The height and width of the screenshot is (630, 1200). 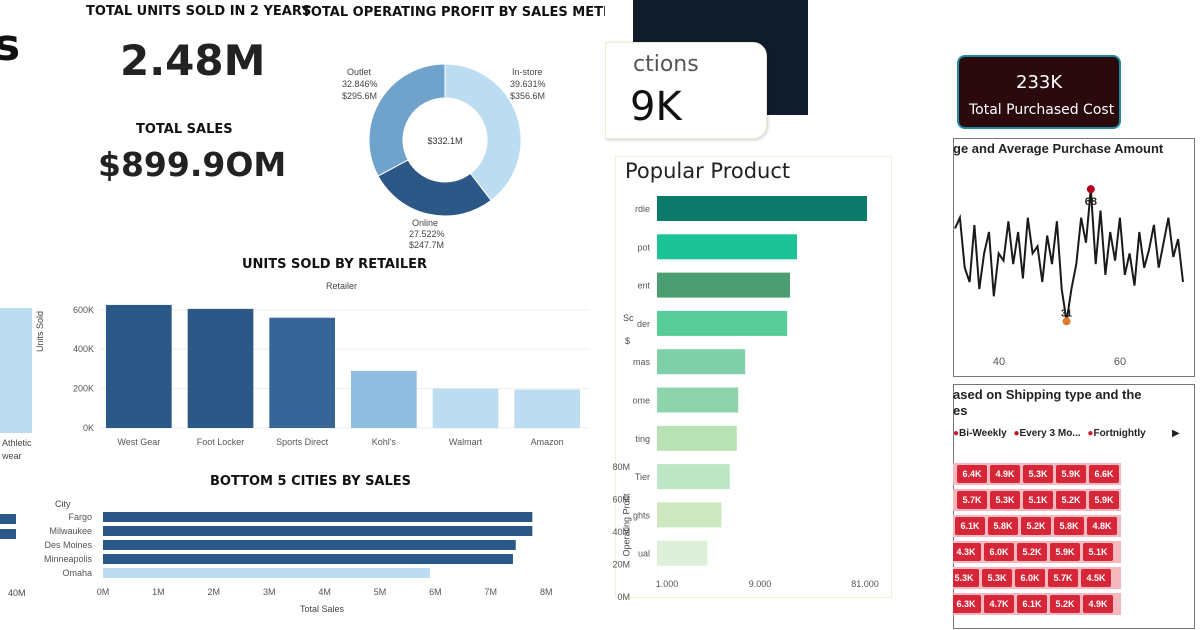 I want to click on left-edge-fragment: s, so click(x=10, y=45).